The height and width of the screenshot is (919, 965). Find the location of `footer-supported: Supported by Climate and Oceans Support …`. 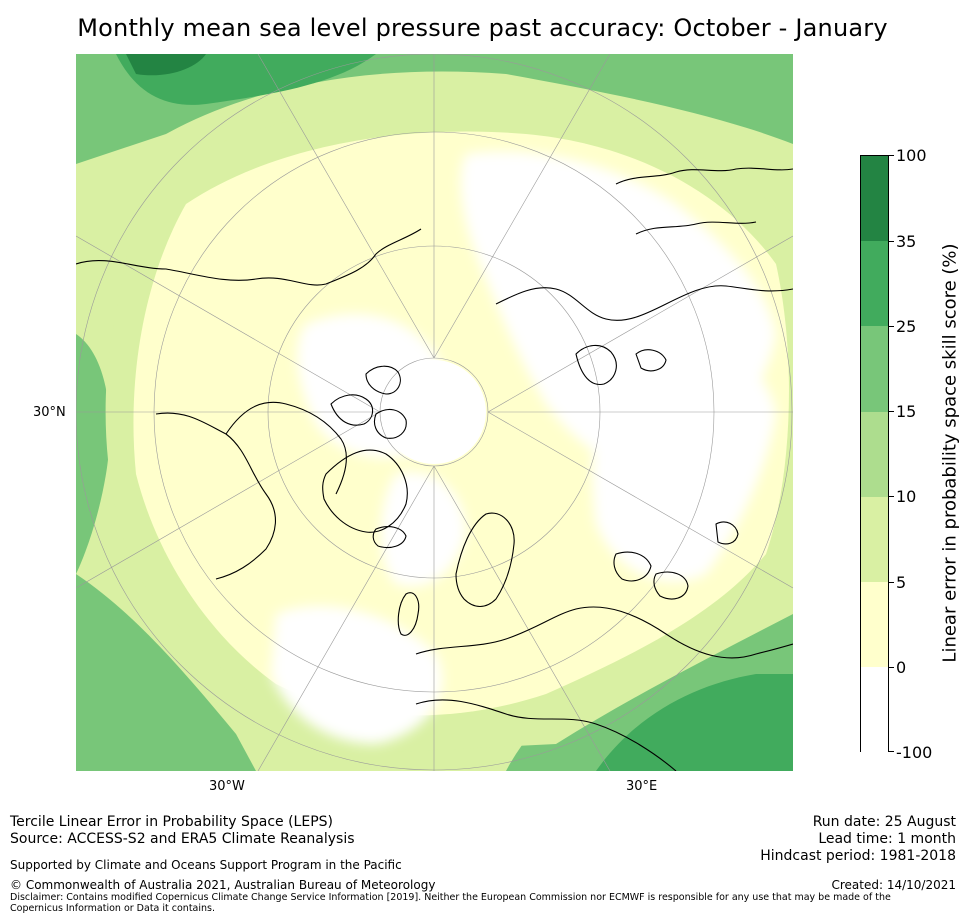

footer-supported: Supported by Climate and Oceans Support … is located at coordinates (206, 865).